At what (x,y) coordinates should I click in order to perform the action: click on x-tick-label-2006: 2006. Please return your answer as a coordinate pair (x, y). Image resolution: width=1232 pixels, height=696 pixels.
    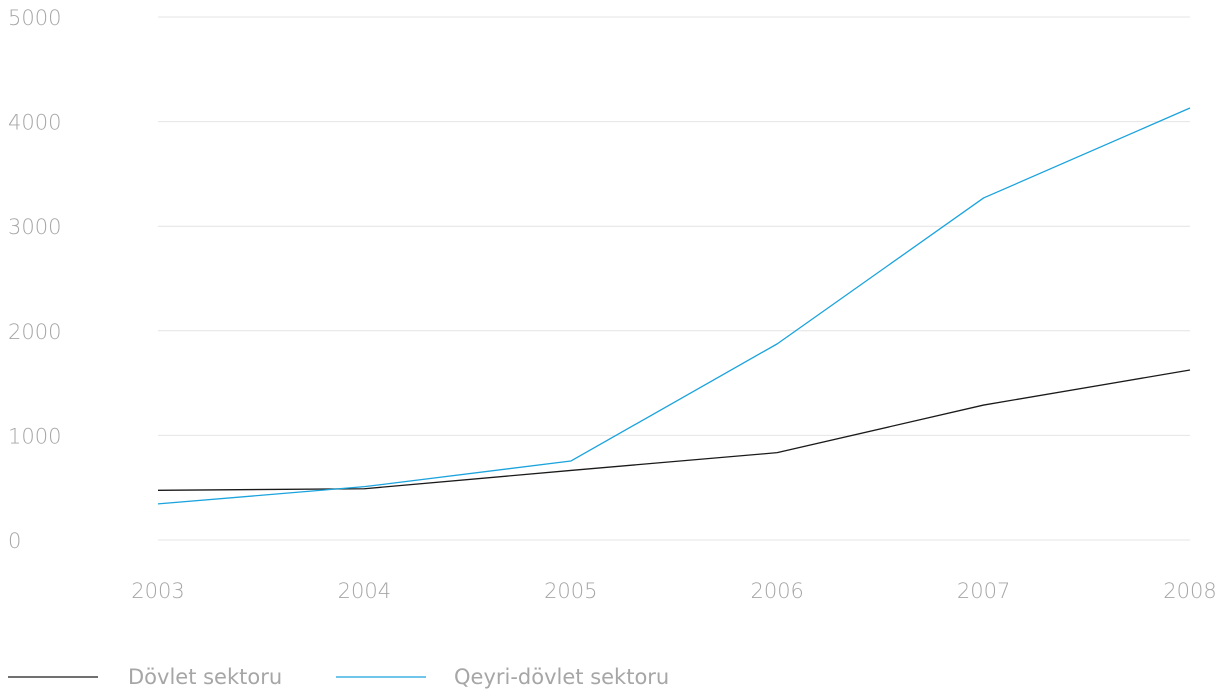
    Looking at the image, I should click on (776, 591).